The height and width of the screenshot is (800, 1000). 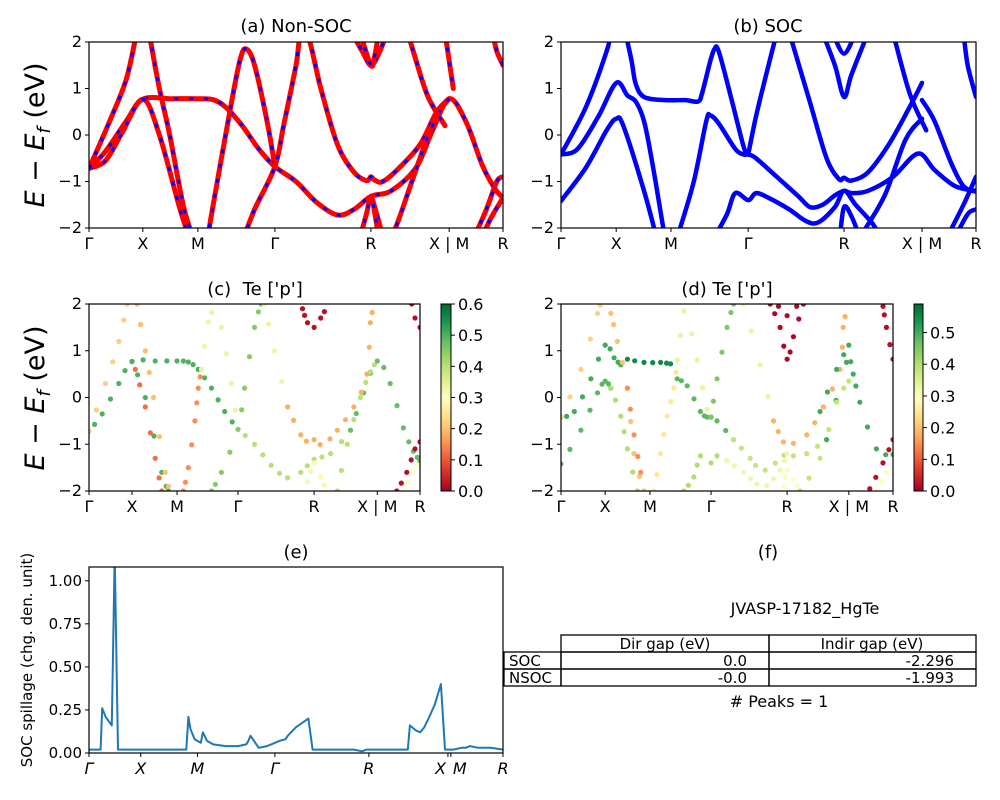 I want to click on panel-a-band-11-dashes, so click(x=427, y=84).